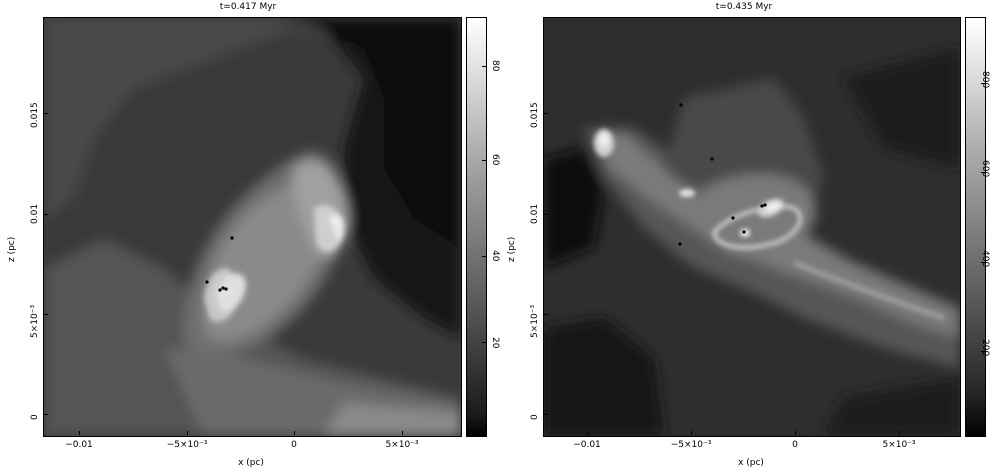 The image size is (992, 474). I want to click on panel-title: t=0.417 Myr, so click(248, 7).